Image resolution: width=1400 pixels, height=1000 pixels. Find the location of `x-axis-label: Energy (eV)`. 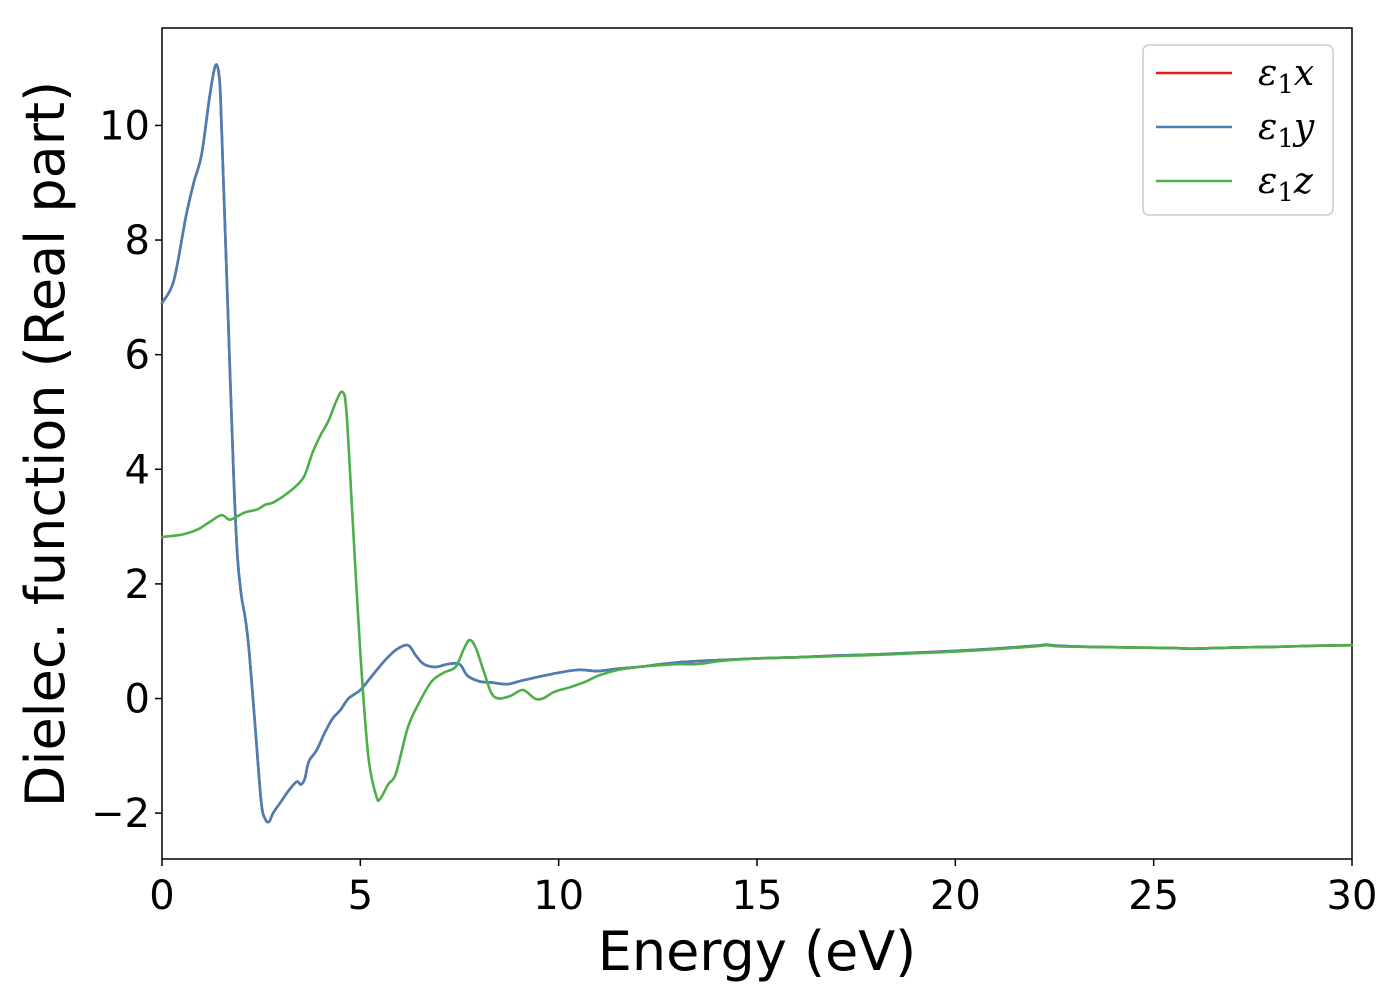

x-axis-label: Energy (eV) is located at coordinates (757, 951).